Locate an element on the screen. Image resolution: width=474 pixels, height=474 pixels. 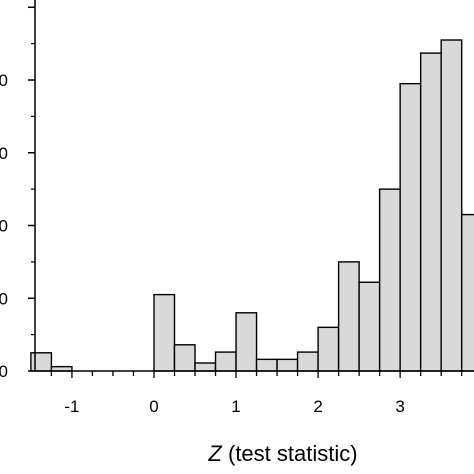
x-tick-label-3: 2 is located at coordinates (317, 406).